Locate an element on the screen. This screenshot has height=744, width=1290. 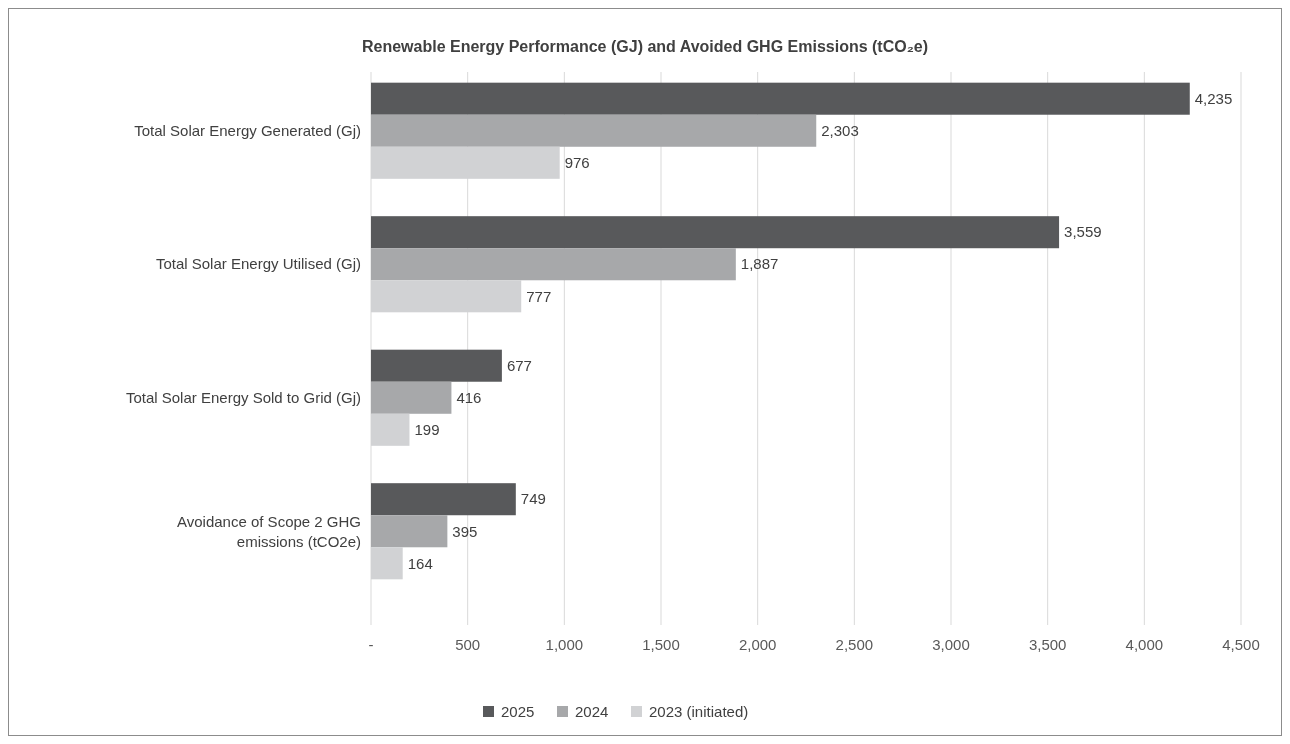
y-tick-label: Total Solar Energy Utilised (Gj) is located at coordinates (258, 264).